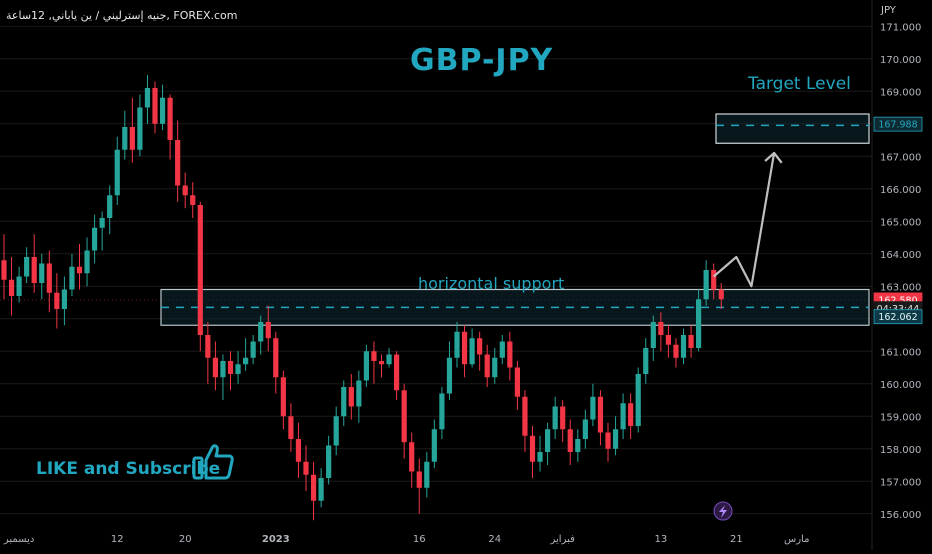 The image size is (932, 554). What do you see at coordinates (900, 515) in the screenshot?
I see `y-tick-label: 156.000` at bounding box center [900, 515].